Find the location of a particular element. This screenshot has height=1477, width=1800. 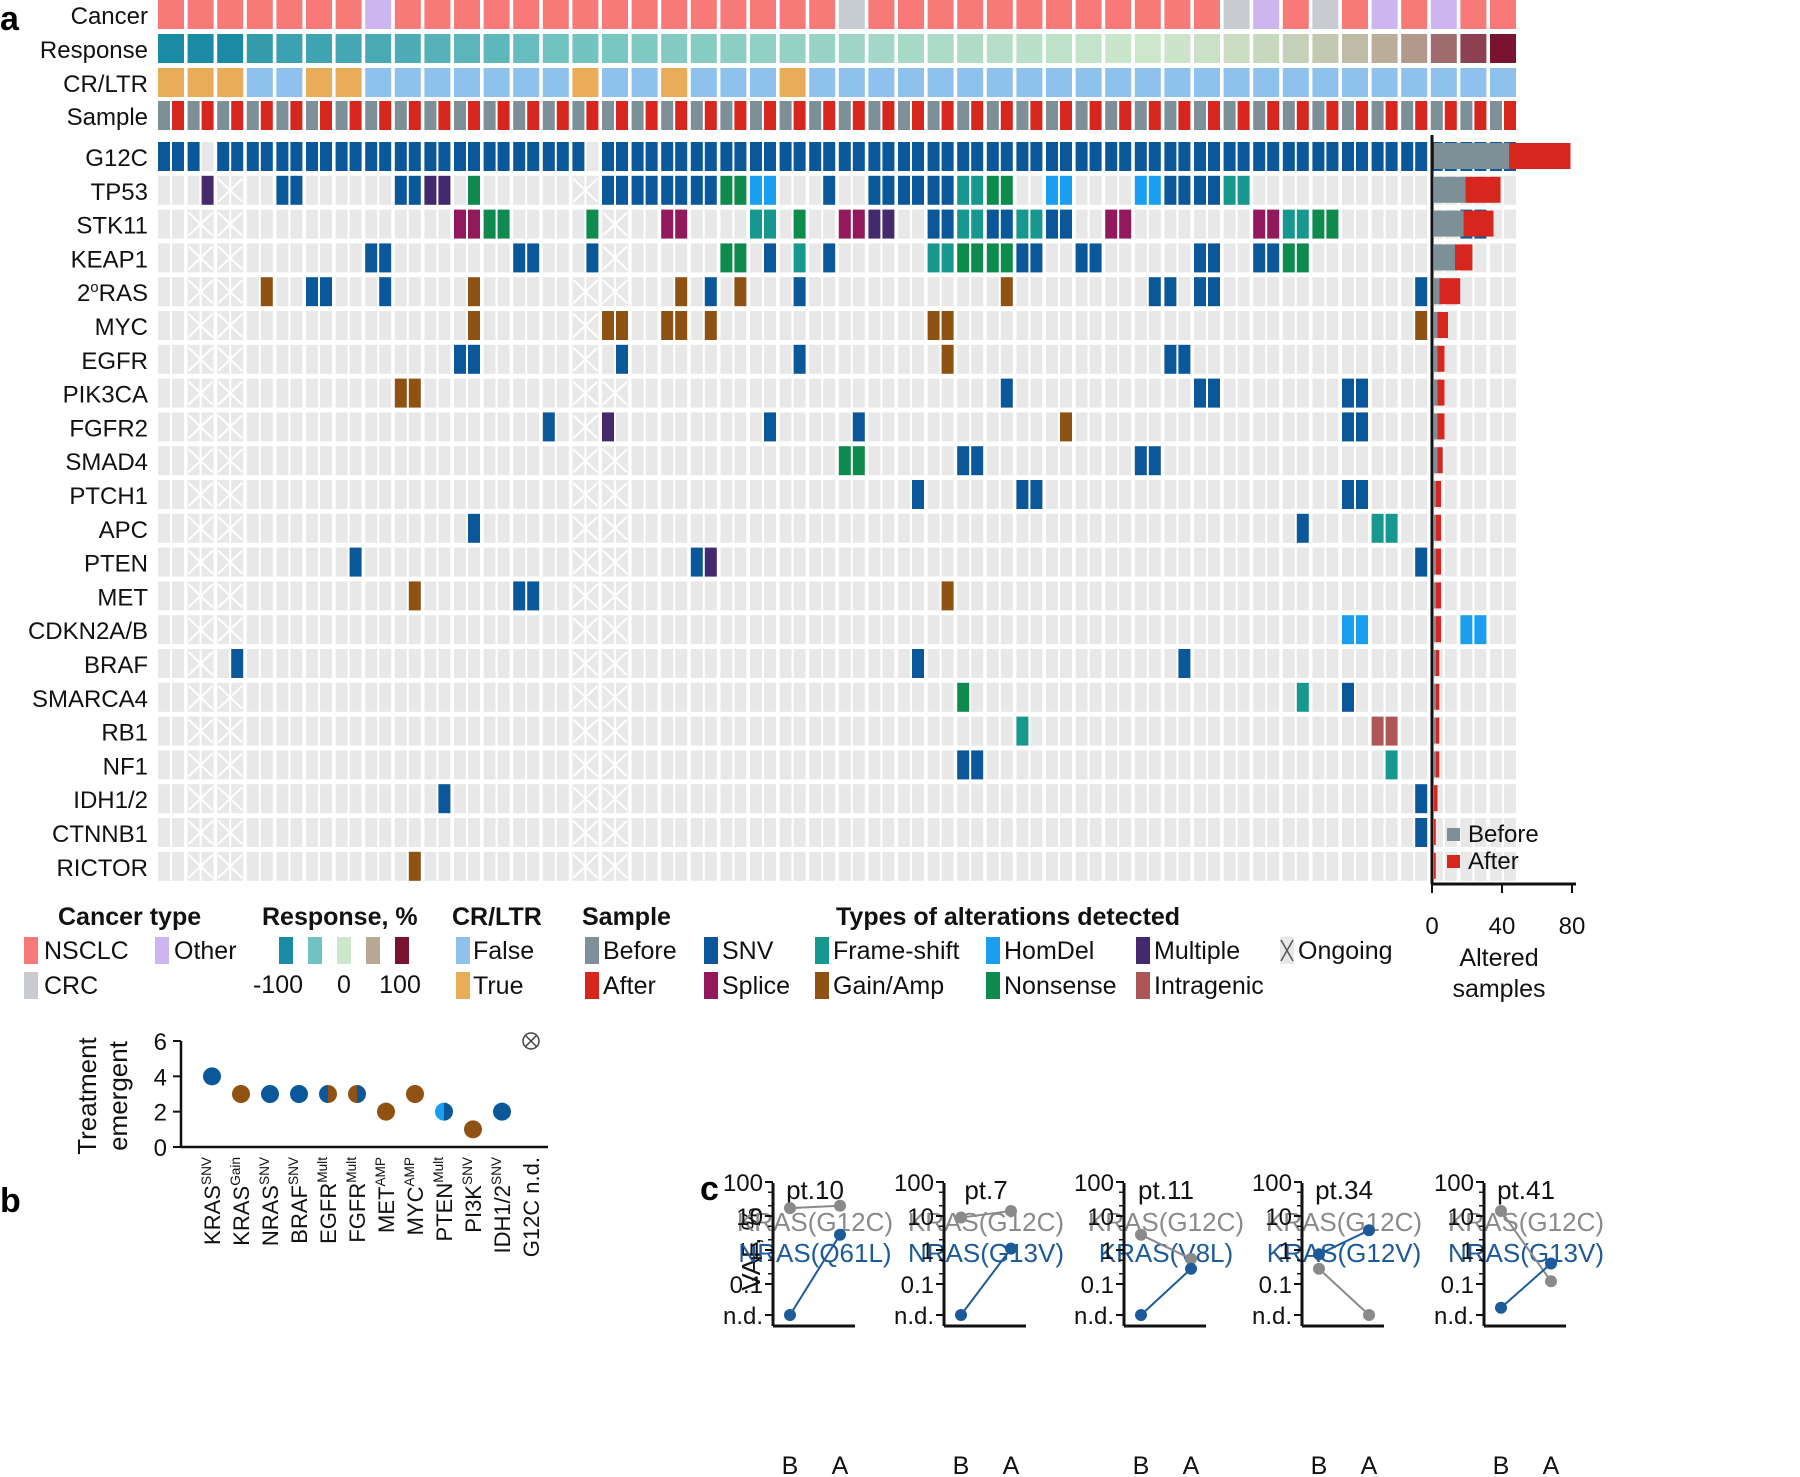

cr-ltr-cell is located at coordinates (1029, 82).